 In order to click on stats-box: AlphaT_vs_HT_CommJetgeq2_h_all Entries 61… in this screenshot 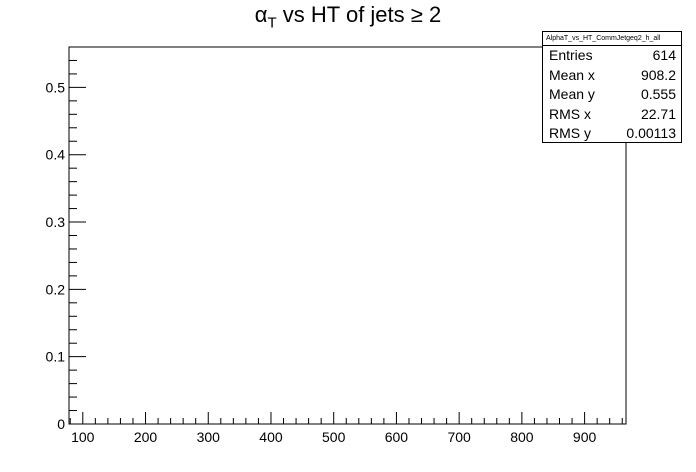, I will do `click(612, 87)`.